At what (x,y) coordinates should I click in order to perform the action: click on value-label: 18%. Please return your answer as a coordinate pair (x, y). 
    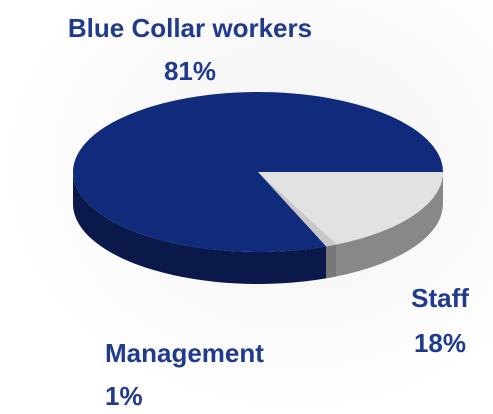
    Looking at the image, I should click on (440, 343).